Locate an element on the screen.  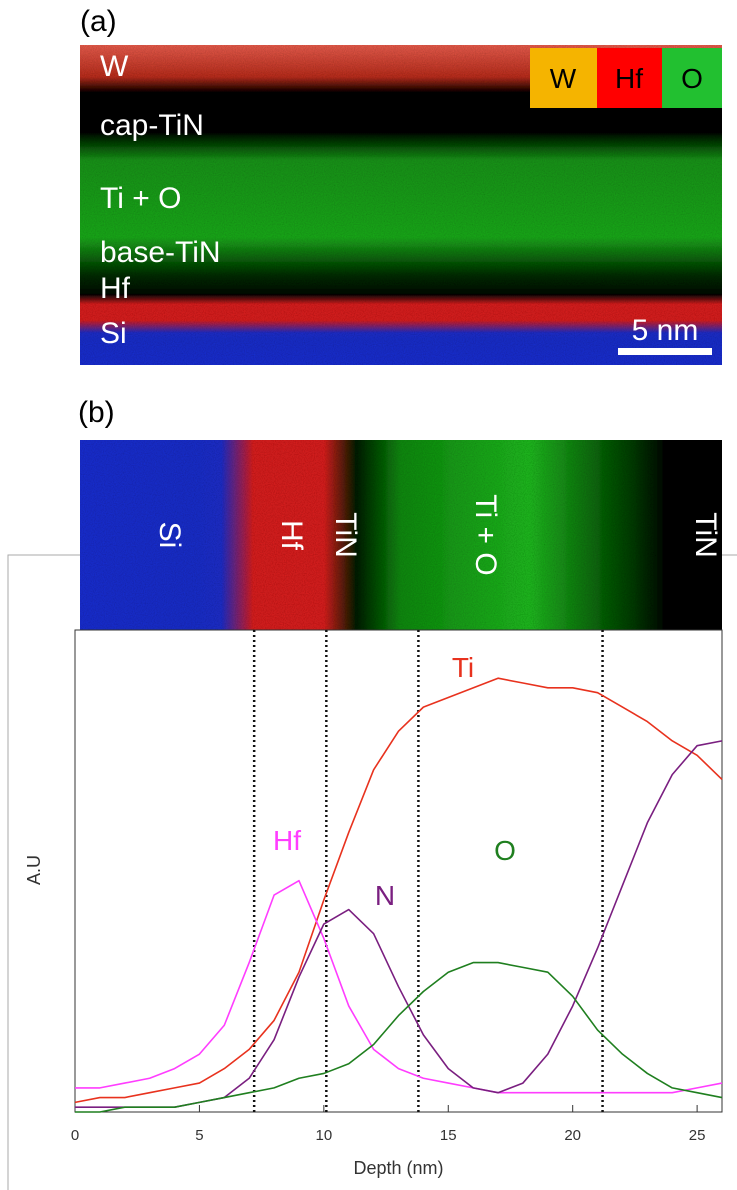
x-tick-label: 15 is located at coordinates (448, 1135).